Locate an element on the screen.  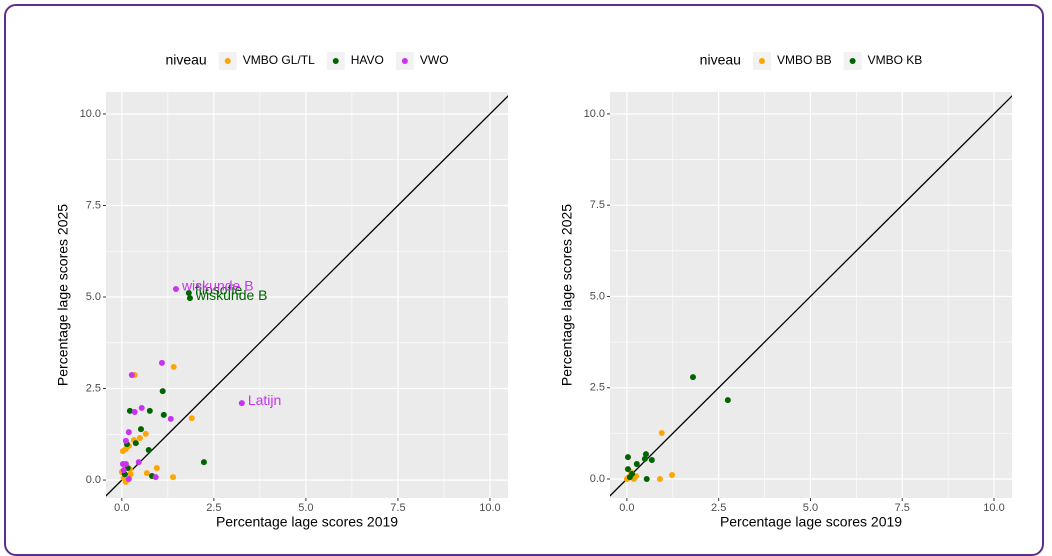
legend-label: VMBO GL/TL is located at coordinates (279, 60).